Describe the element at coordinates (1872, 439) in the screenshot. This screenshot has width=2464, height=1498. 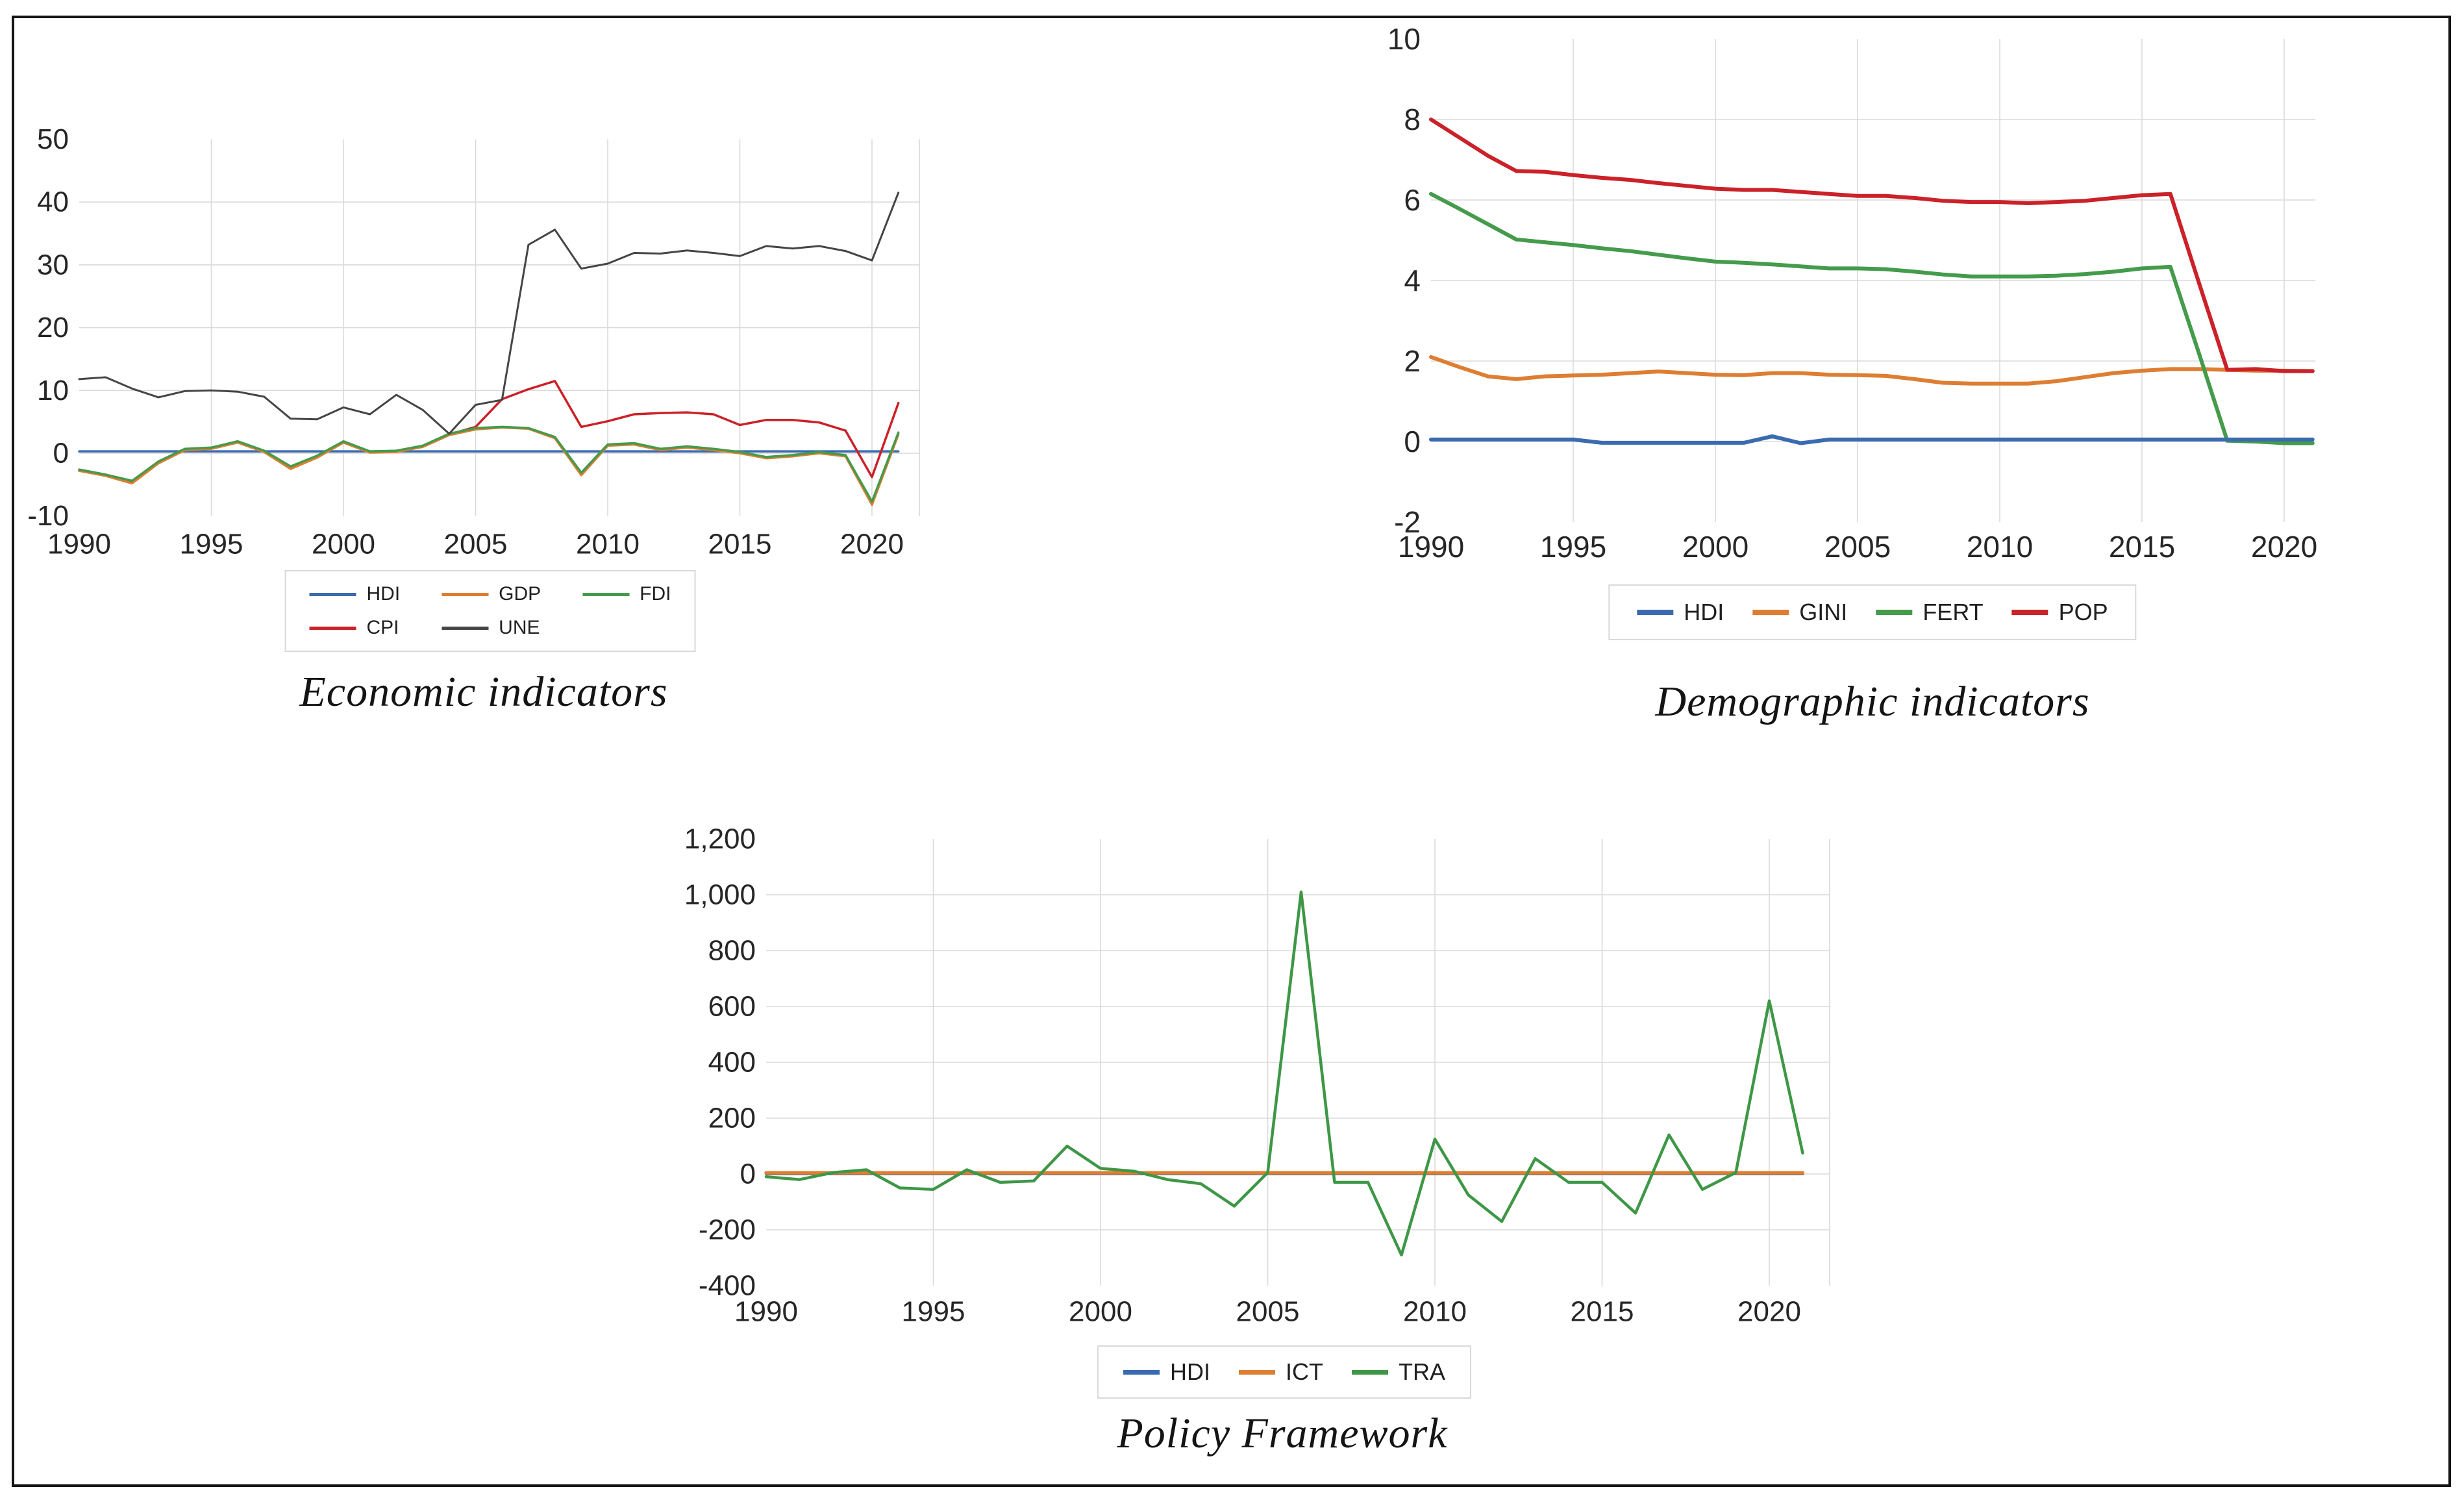
I see `series-line-HDI` at that location.